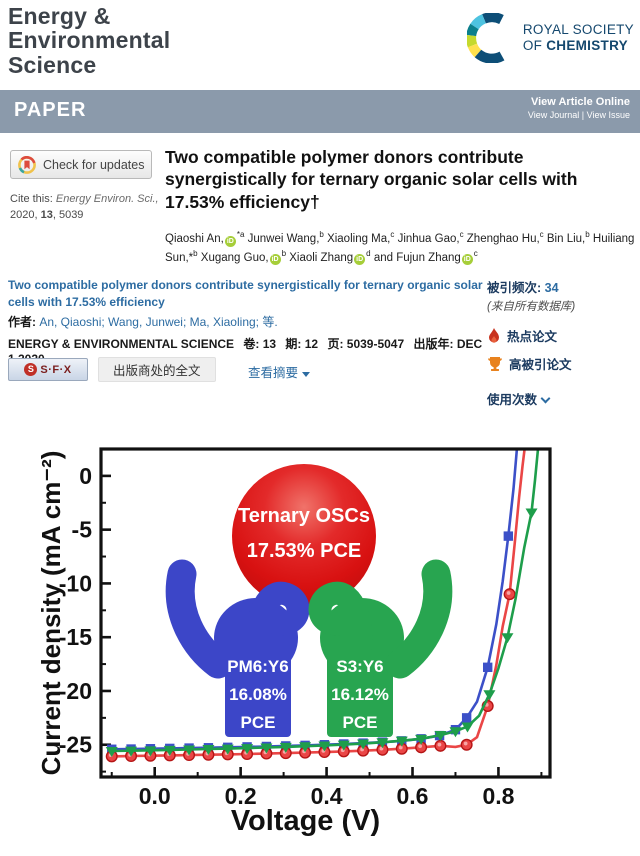  I want to click on trophy-icon, so click(495, 364).